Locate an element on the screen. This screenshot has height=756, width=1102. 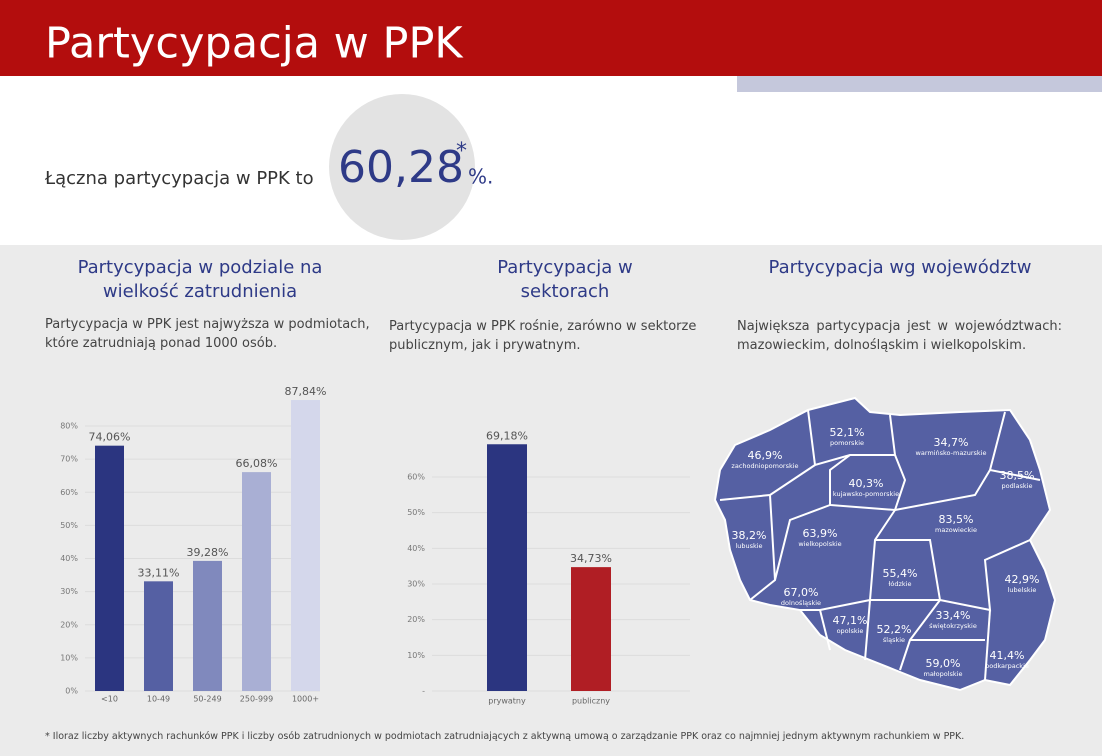
value-label: 69,18% is located at coordinates (507, 435).